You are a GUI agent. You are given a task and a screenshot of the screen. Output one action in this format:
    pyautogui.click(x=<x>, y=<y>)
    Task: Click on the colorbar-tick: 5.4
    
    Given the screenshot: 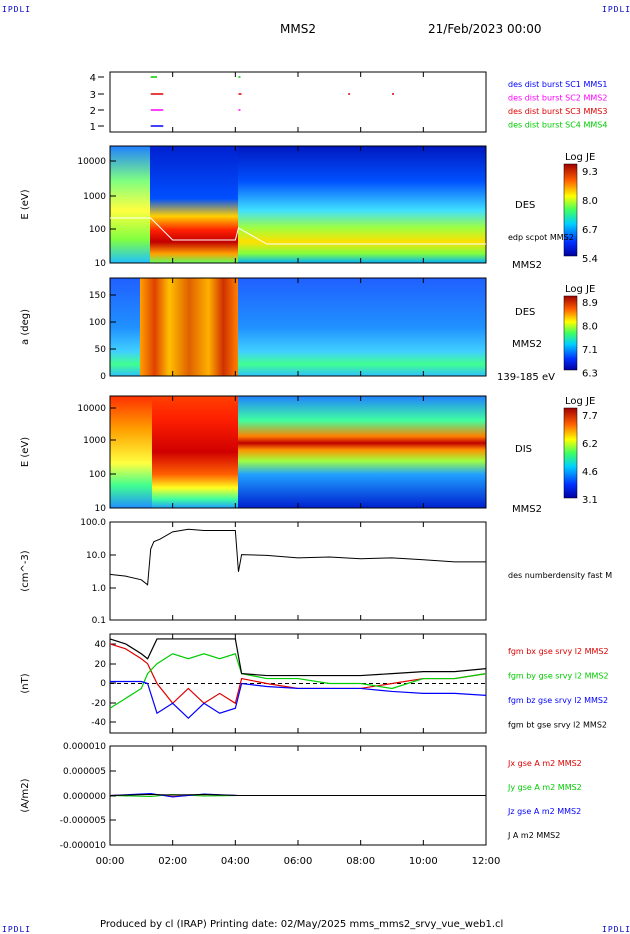 What is the action you would take?
    pyautogui.click(x=590, y=259)
    